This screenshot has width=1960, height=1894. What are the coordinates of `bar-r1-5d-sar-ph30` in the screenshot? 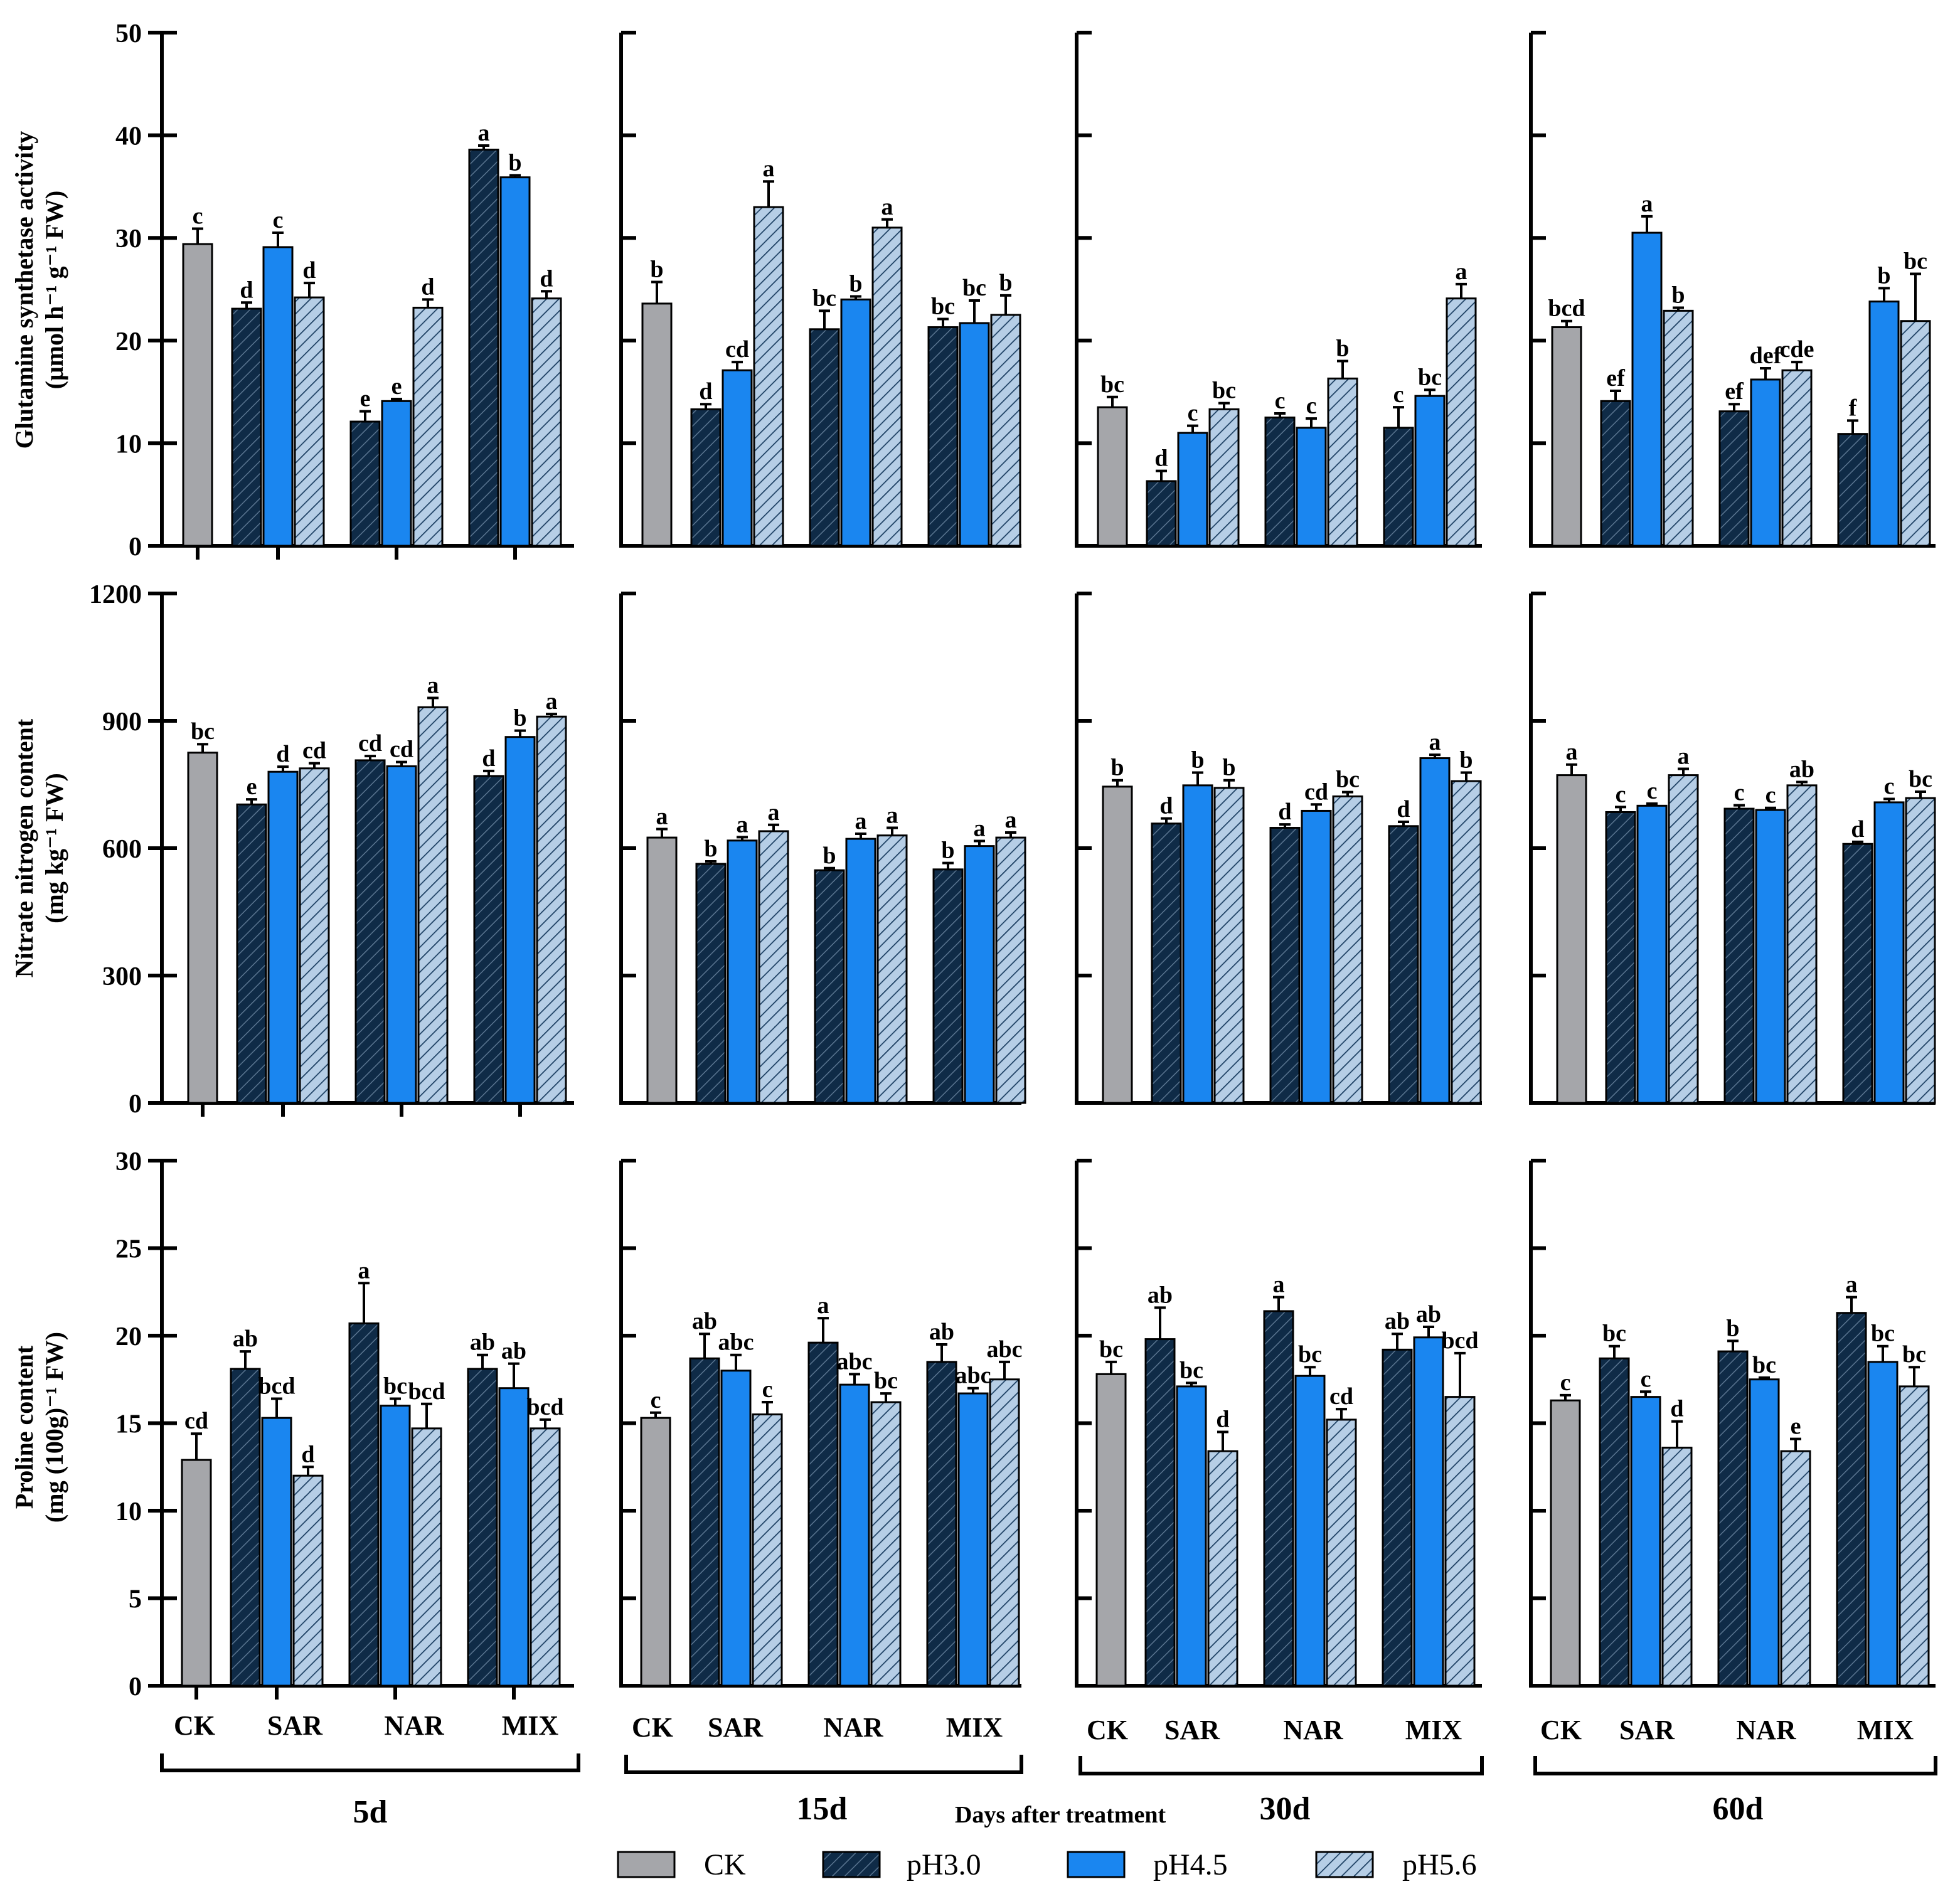 It's located at (252, 953).